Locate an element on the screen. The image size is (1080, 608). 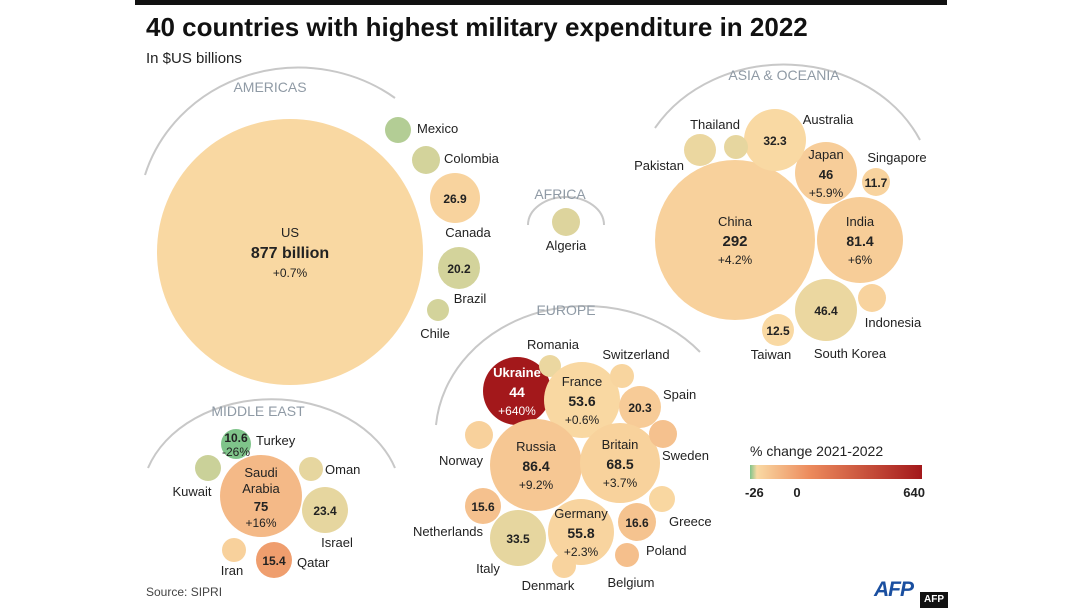
bubble-japan is located at coordinates (826, 173).